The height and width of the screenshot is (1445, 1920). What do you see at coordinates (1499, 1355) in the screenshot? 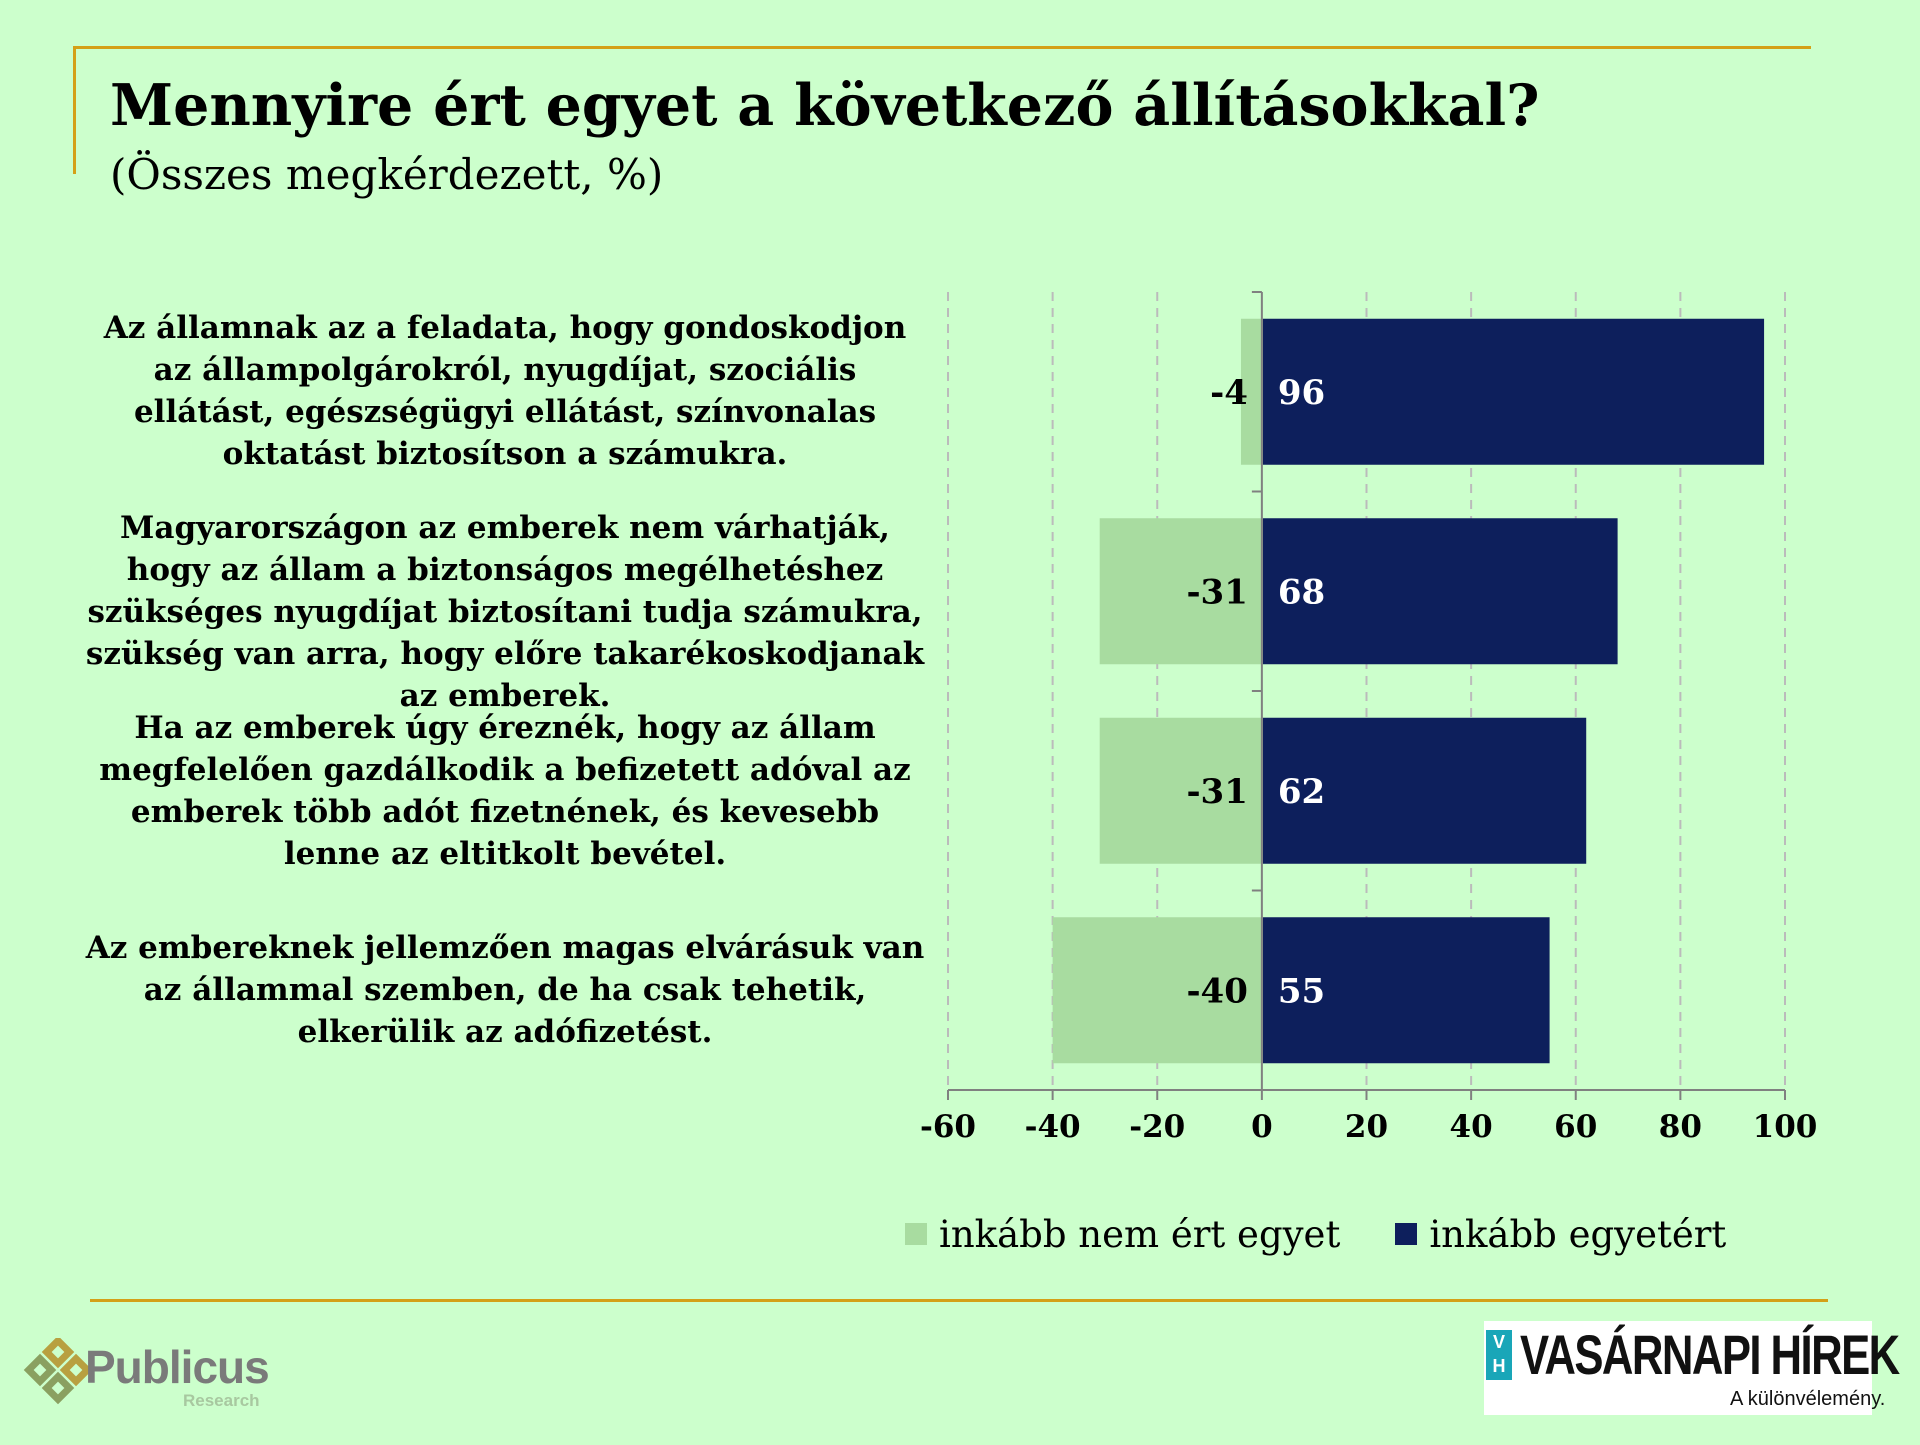
I see `vh-badge: V H` at bounding box center [1499, 1355].